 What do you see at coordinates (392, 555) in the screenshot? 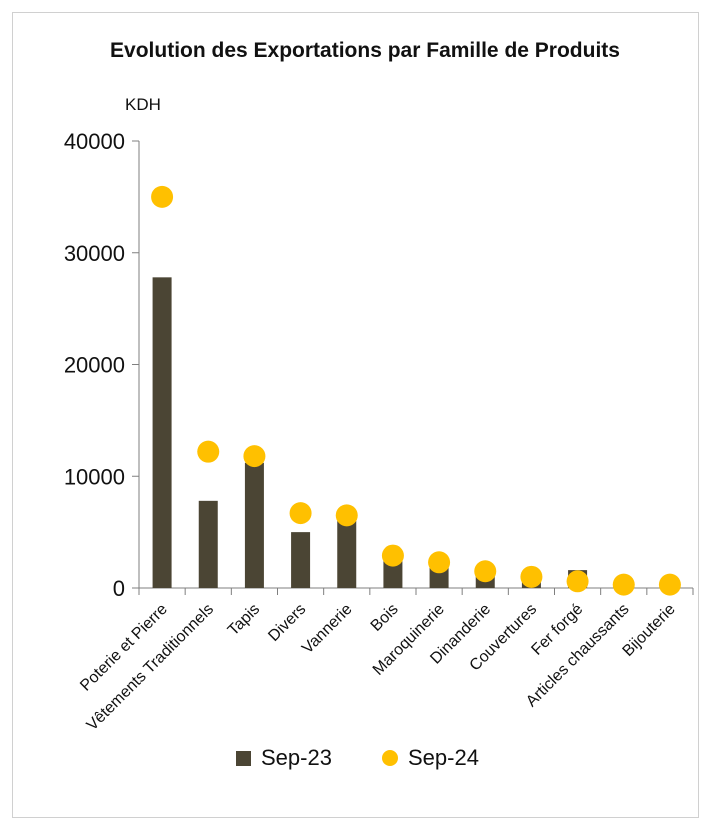
I see `point-sep-24-bois` at bounding box center [392, 555].